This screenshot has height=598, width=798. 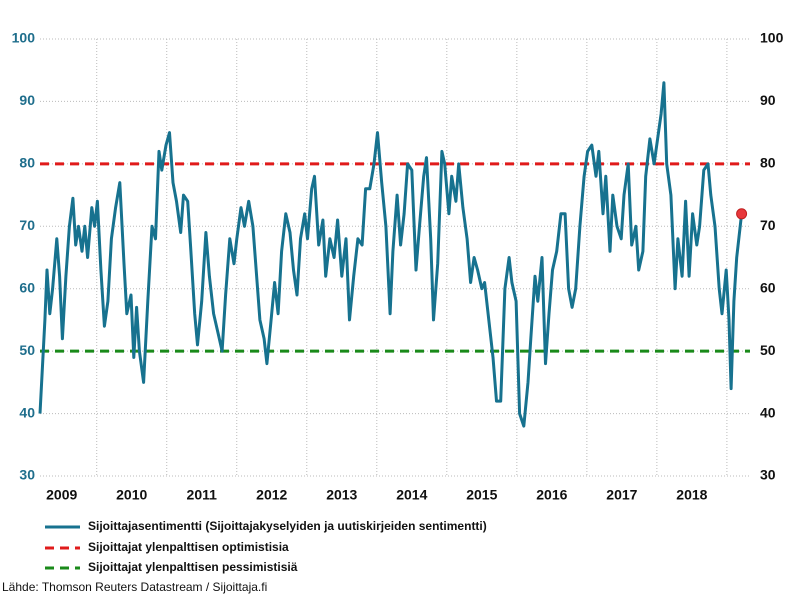 What do you see at coordinates (27, 225) in the screenshot?
I see `y-tick-label: 70` at bounding box center [27, 225].